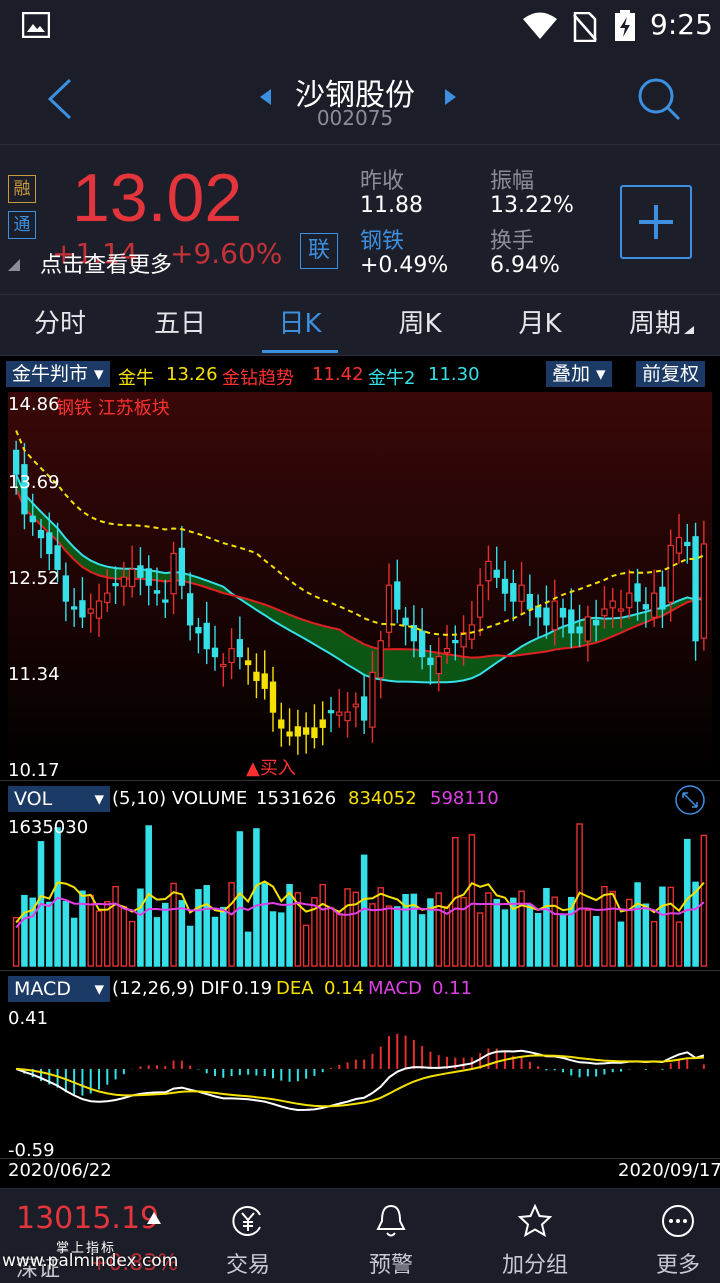  What do you see at coordinates (690, 800) in the screenshot?
I see `expand-icon` at bounding box center [690, 800].